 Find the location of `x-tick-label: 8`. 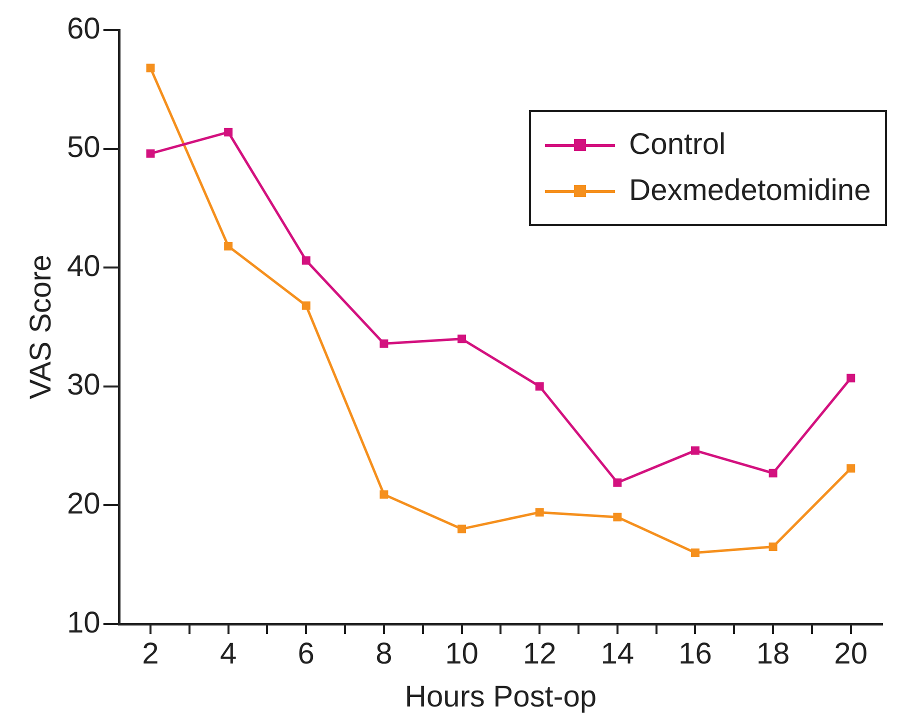

x-tick-label: 8 is located at coordinates (384, 653).